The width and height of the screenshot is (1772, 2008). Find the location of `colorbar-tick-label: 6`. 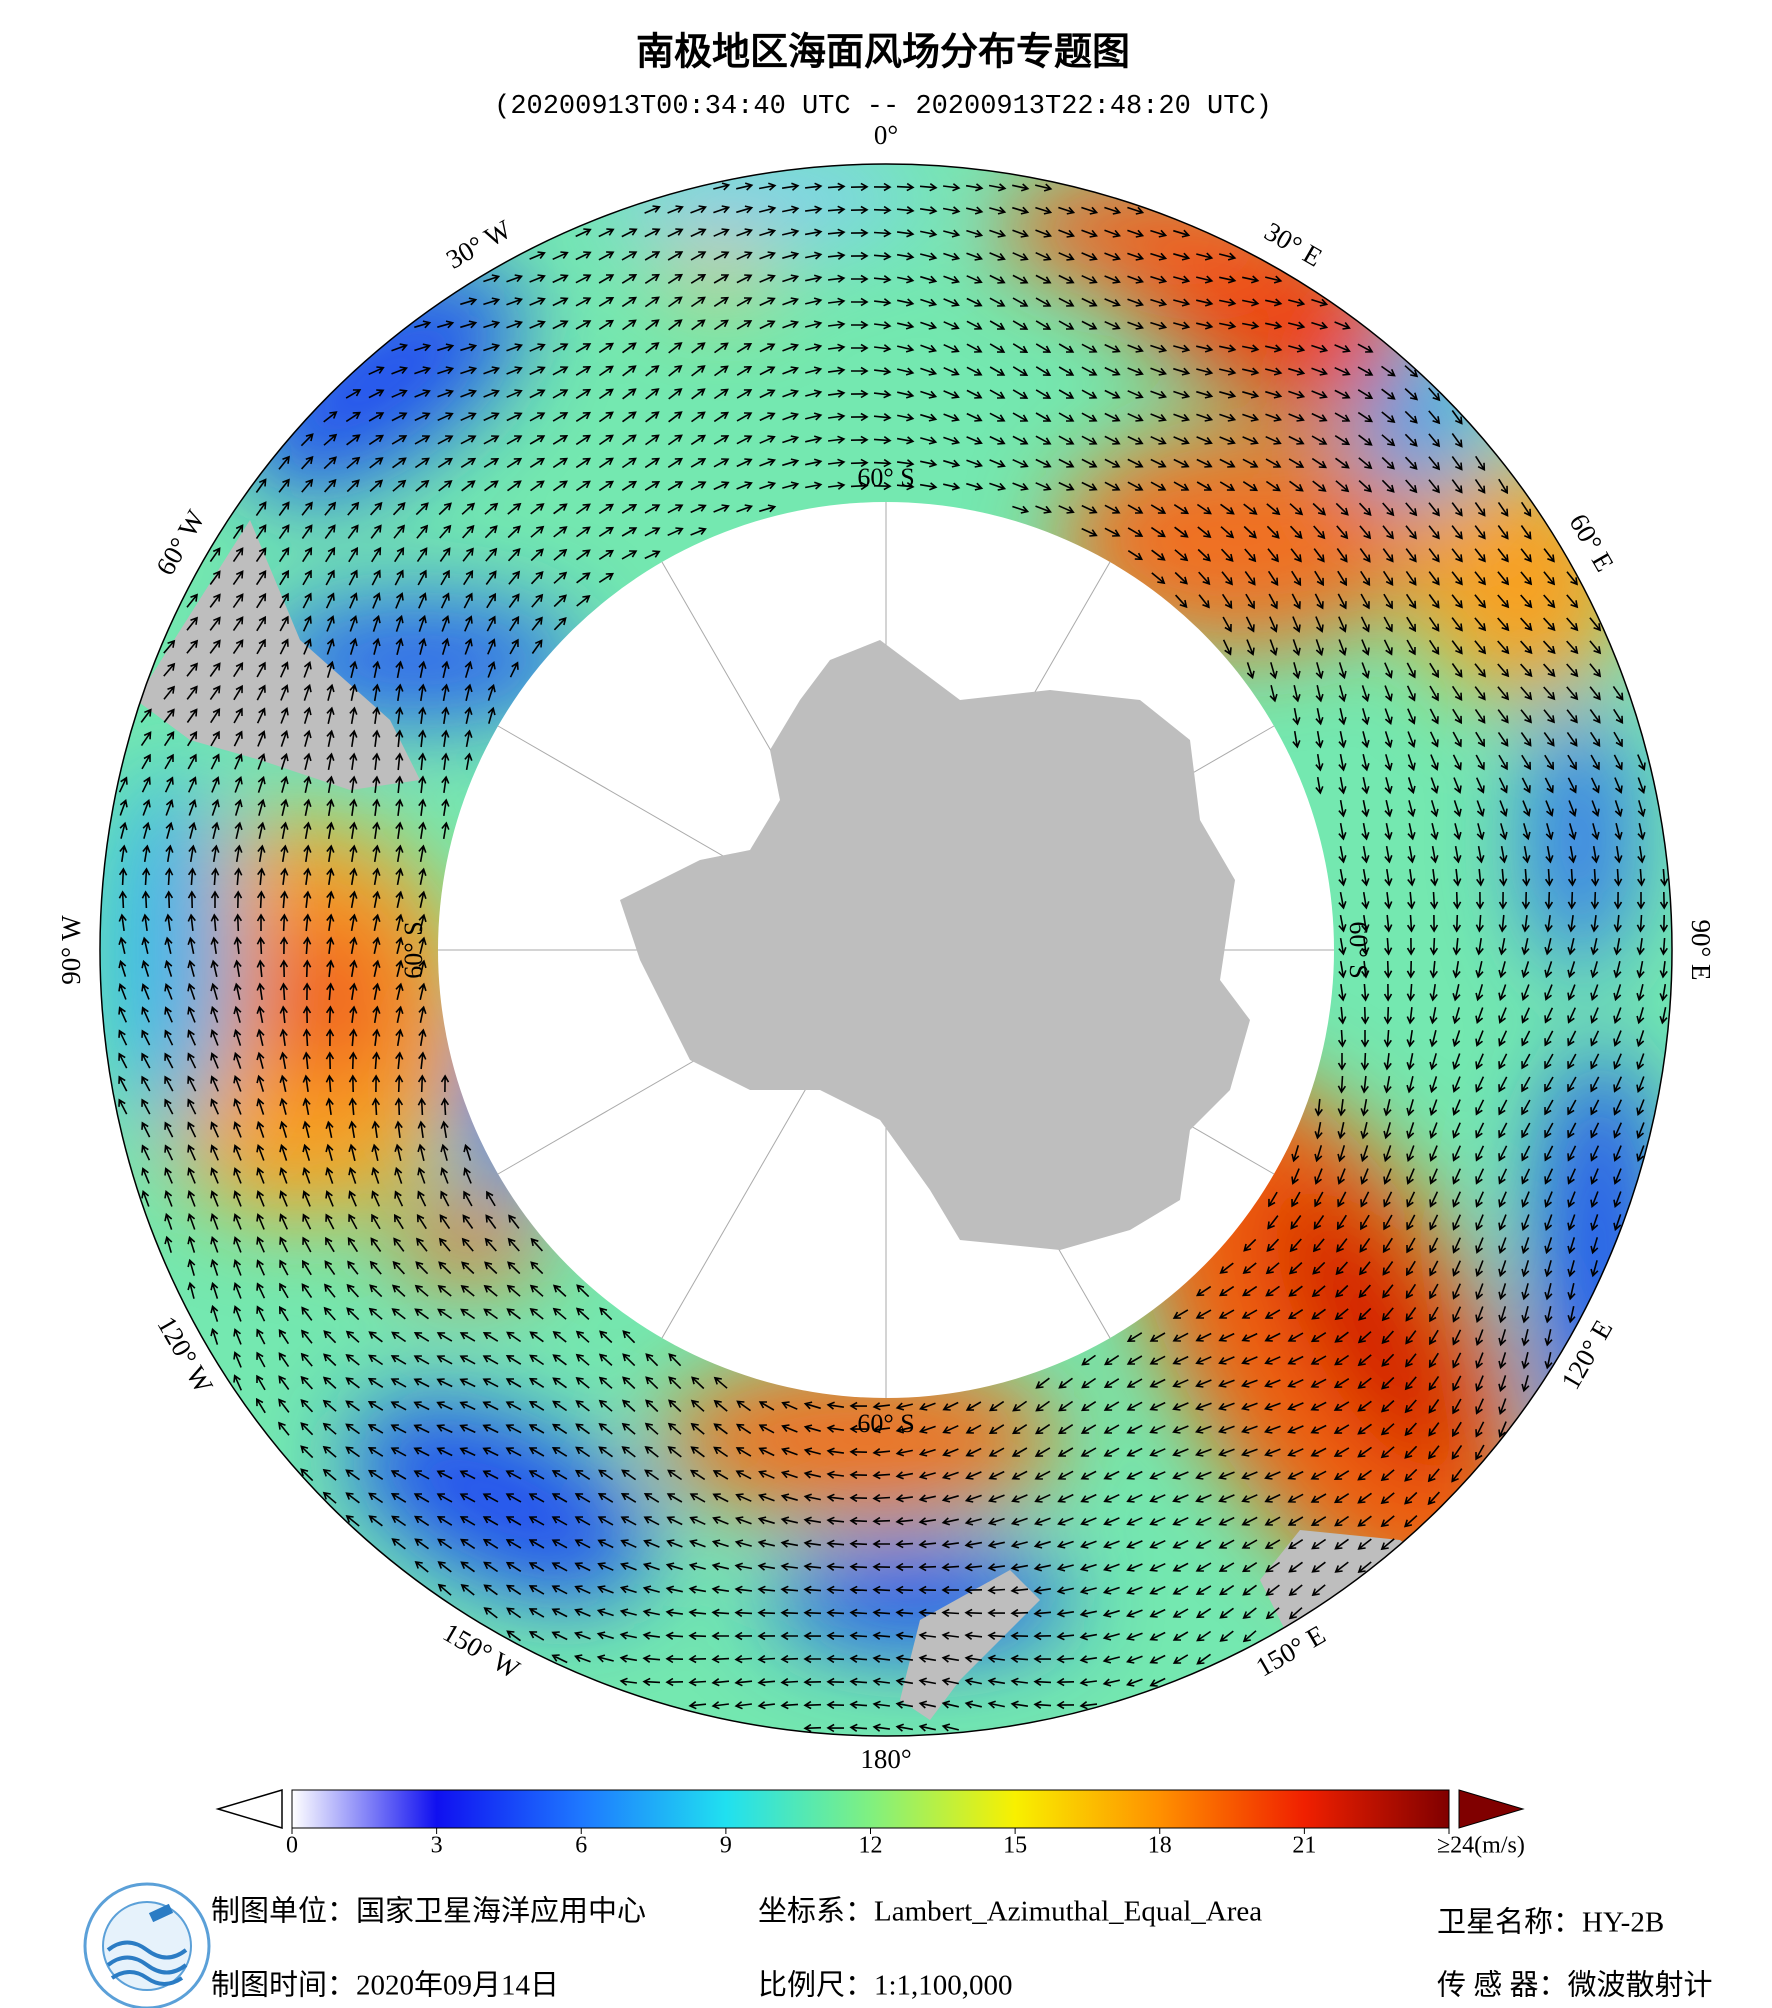

colorbar-tick-label: 6 is located at coordinates (581, 1846).